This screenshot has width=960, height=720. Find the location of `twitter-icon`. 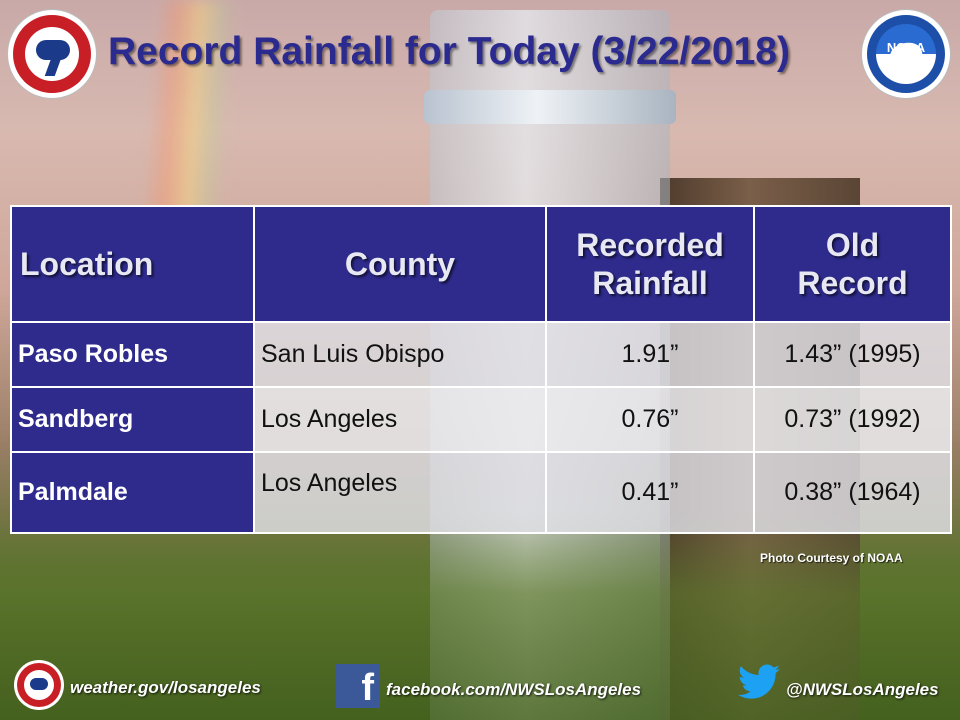

twitter-icon is located at coordinates (759, 682).